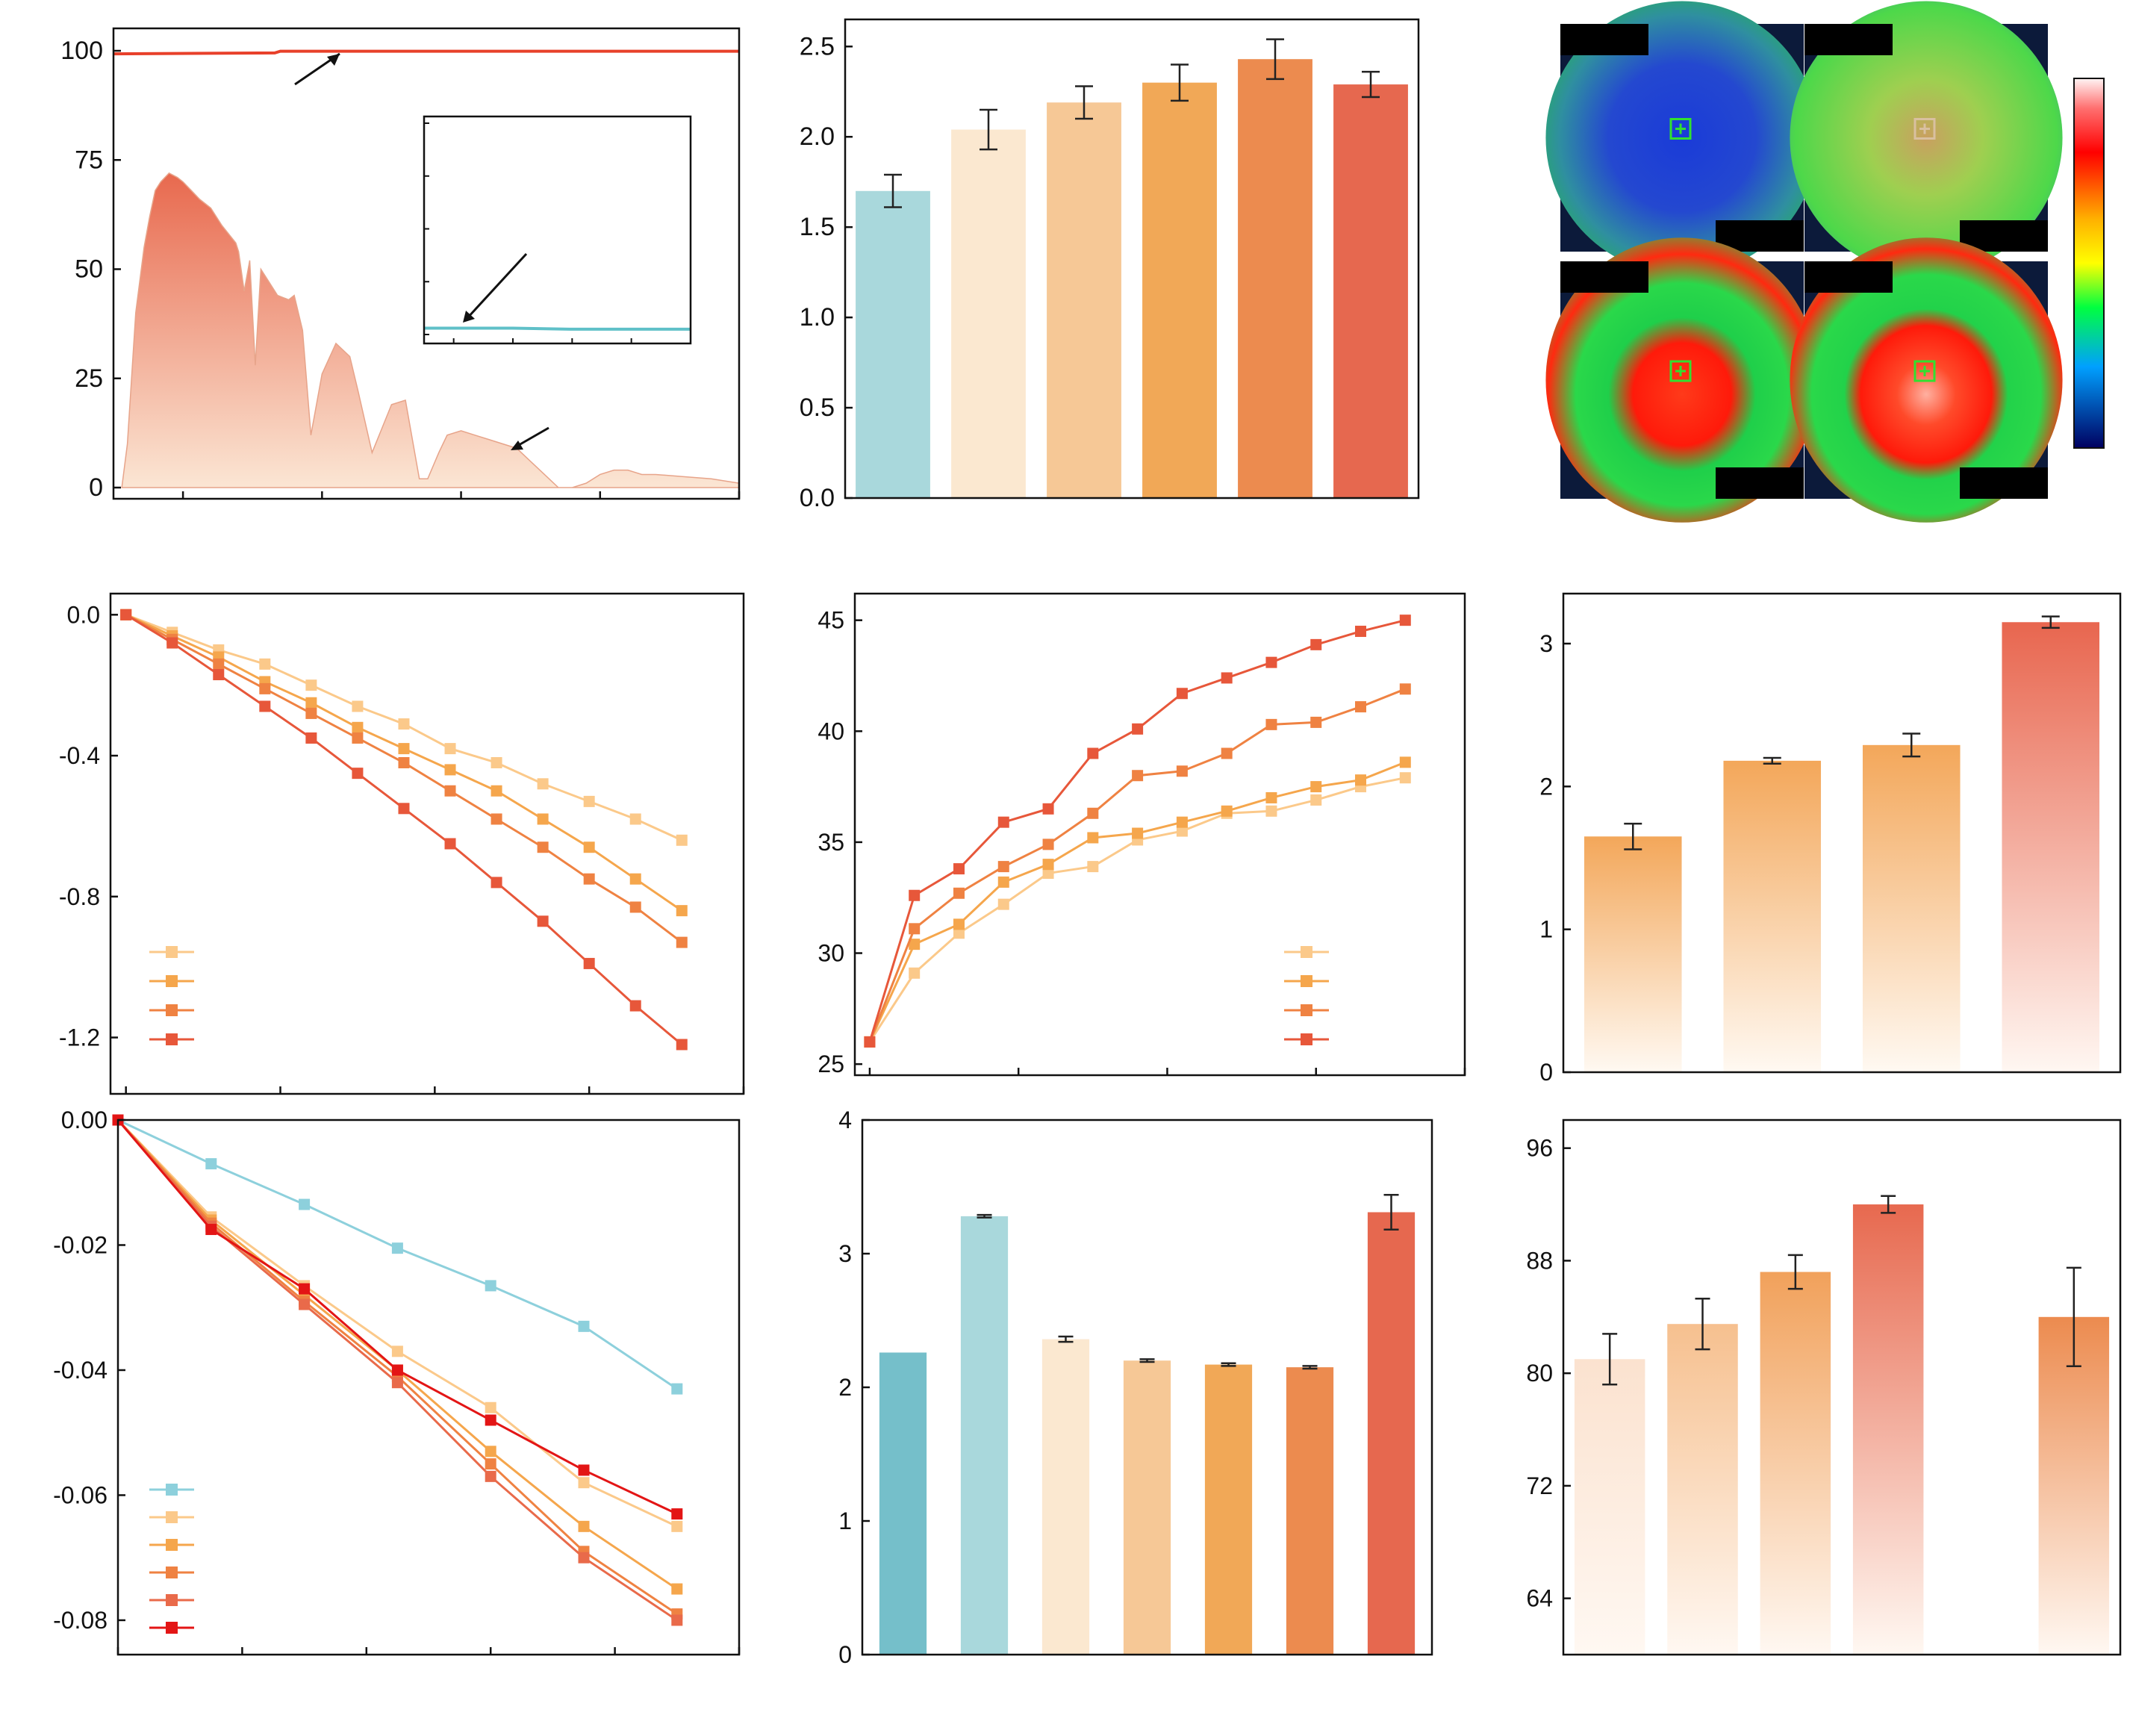  I want to click on y-tick-label: 100, so click(81, 51).